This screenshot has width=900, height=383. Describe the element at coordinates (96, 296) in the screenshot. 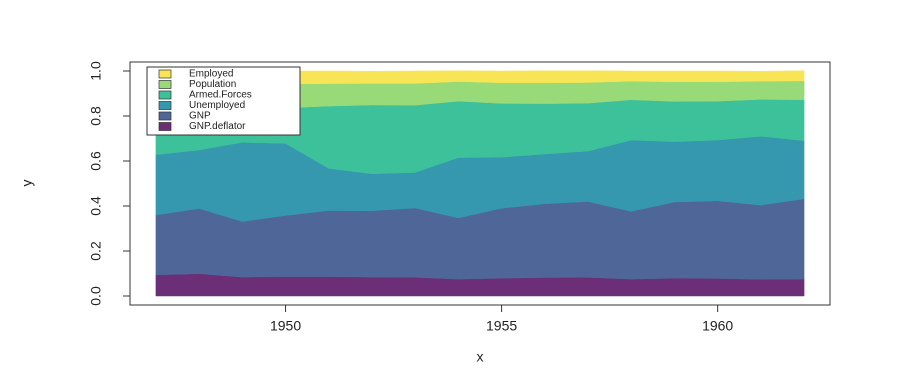

I see `y-tick-label: 0.0` at that location.